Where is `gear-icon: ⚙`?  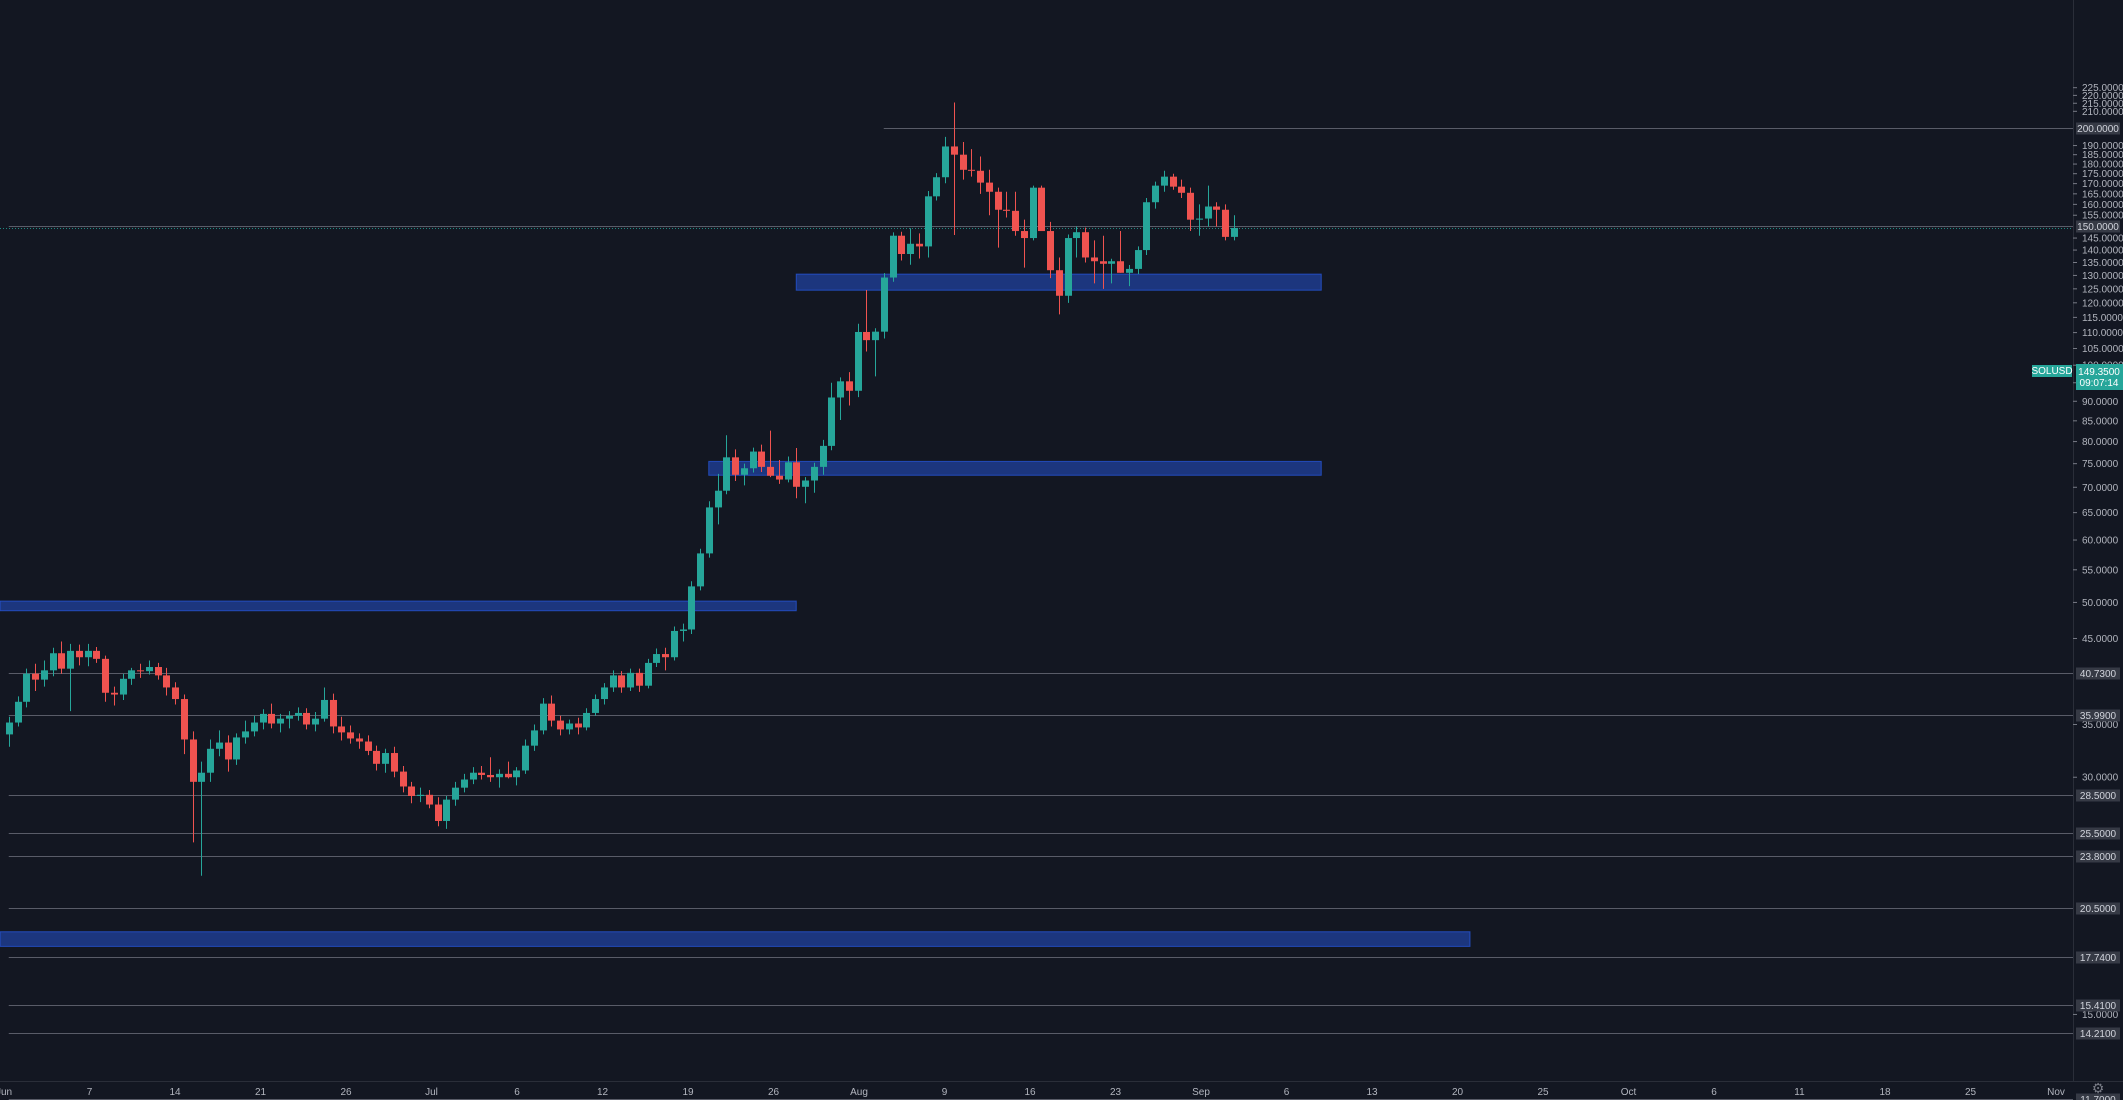
gear-icon: ⚙ is located at coordinates (2098, 1089).